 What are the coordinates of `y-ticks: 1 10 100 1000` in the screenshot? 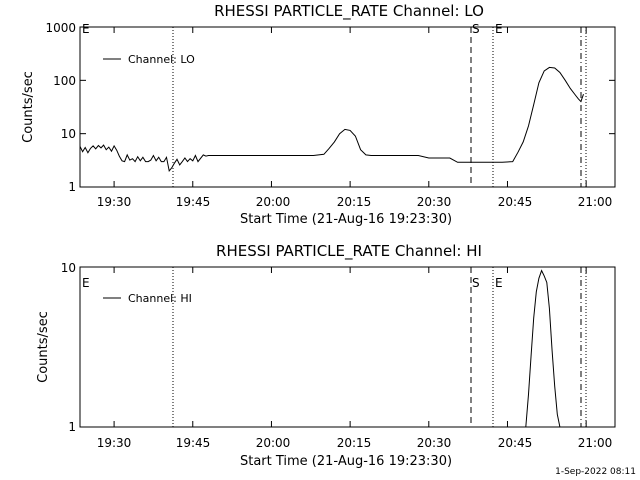 It's located at (60, 107).